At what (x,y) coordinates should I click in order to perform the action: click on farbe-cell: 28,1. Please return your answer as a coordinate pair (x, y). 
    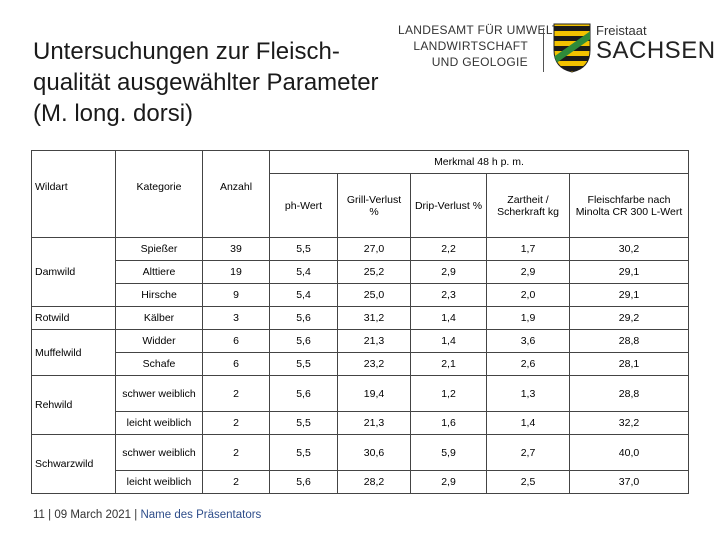
    Looking at the image, I should click on (629, 364).